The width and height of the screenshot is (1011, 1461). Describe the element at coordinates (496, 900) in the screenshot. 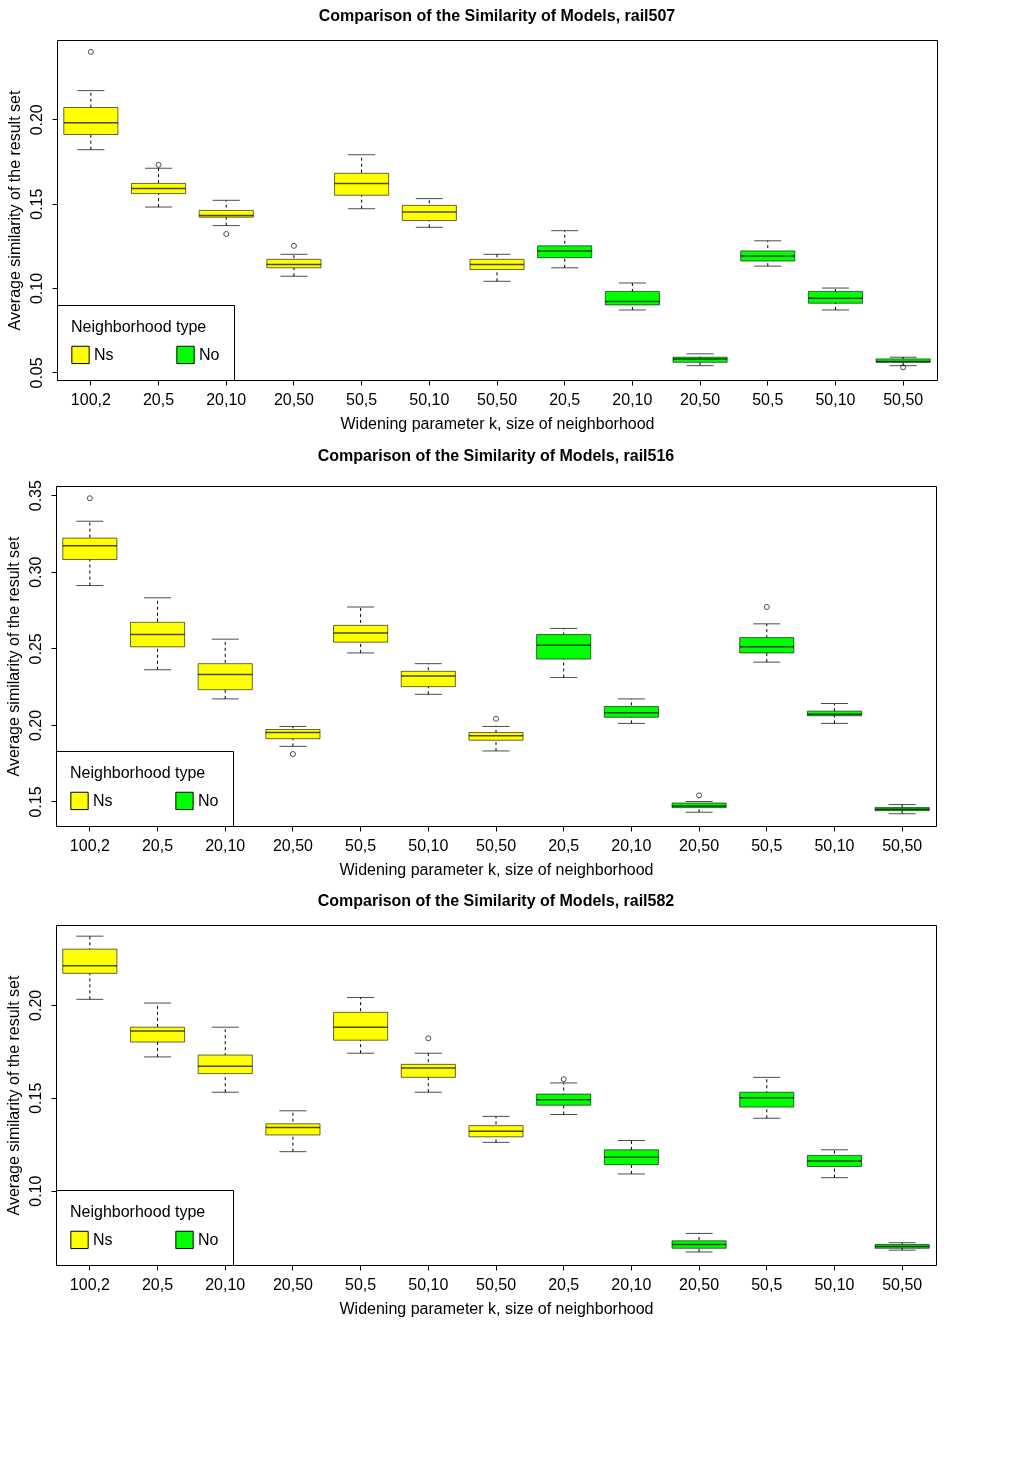

I see `chart-title: Comparison of the Similarity of Models, rail582` at that location.